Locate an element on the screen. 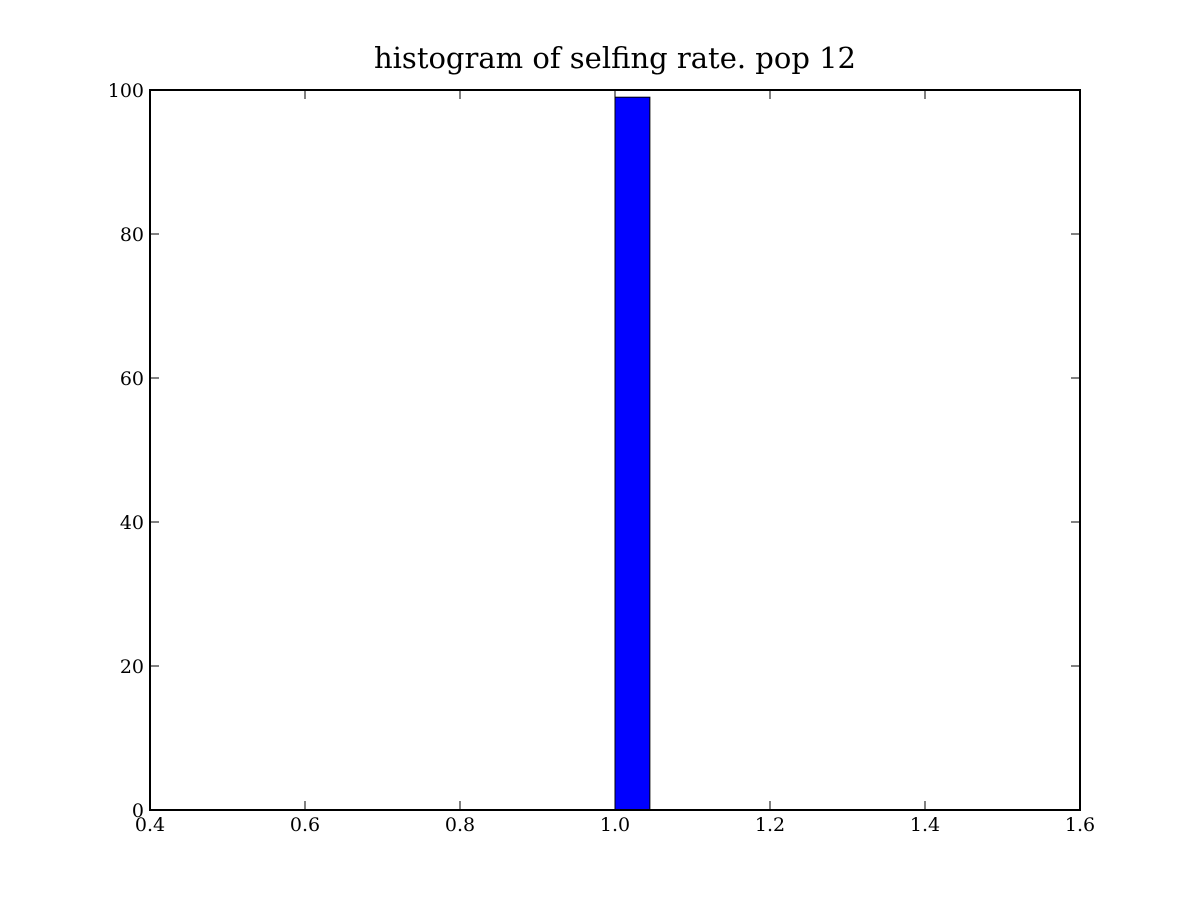 The width and height of the screenshot is (1200, 900). x-tick-label-4: 1.2 is located at coordinates (770, 825).